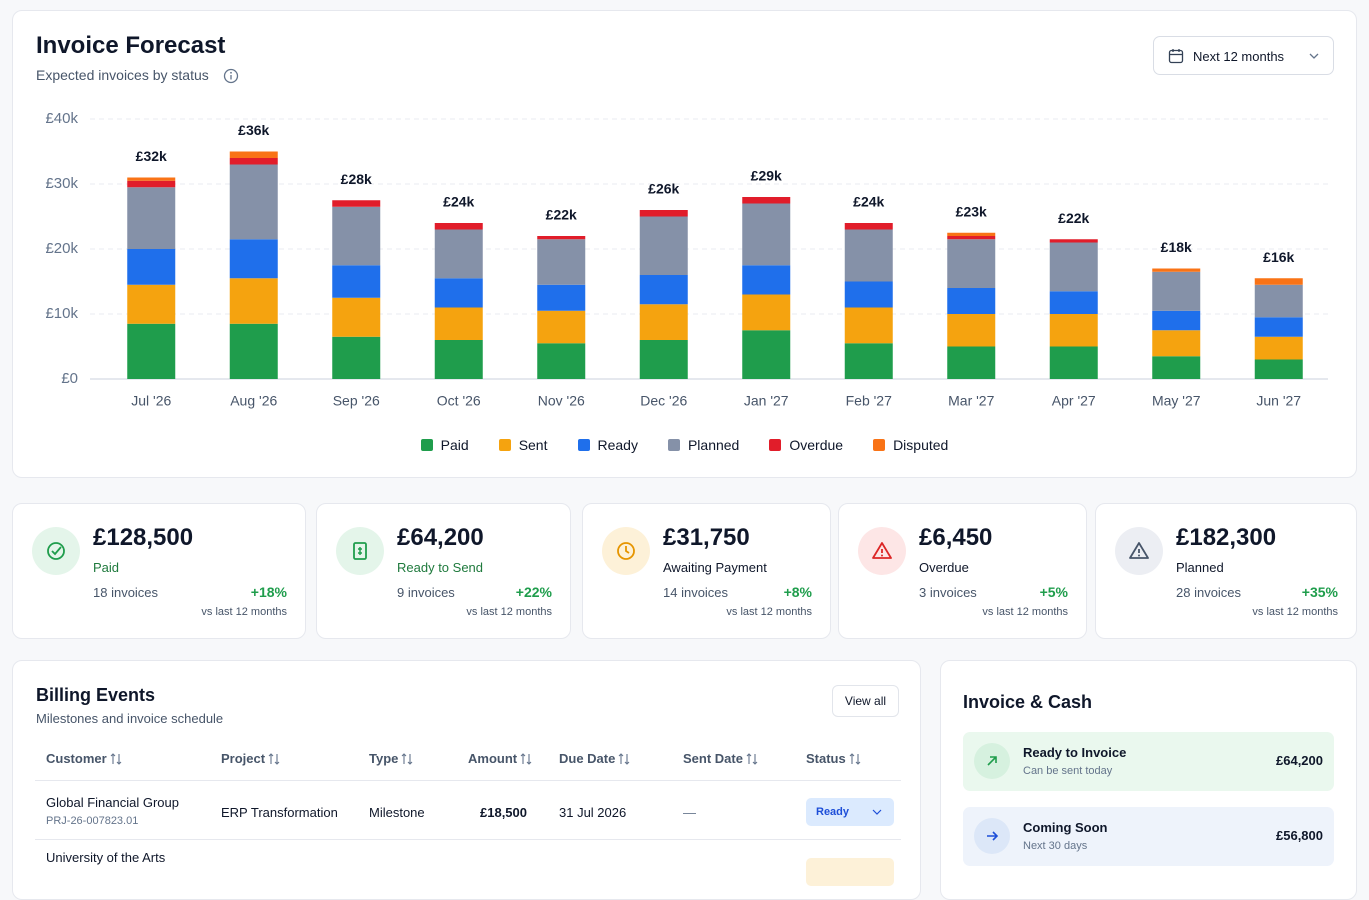 This screenshot has height=900, width=1369. What do you see at coordinates (106, 567) in the screenshot?
I see `kpi-label: Paid` at bounding box center [106, 567].